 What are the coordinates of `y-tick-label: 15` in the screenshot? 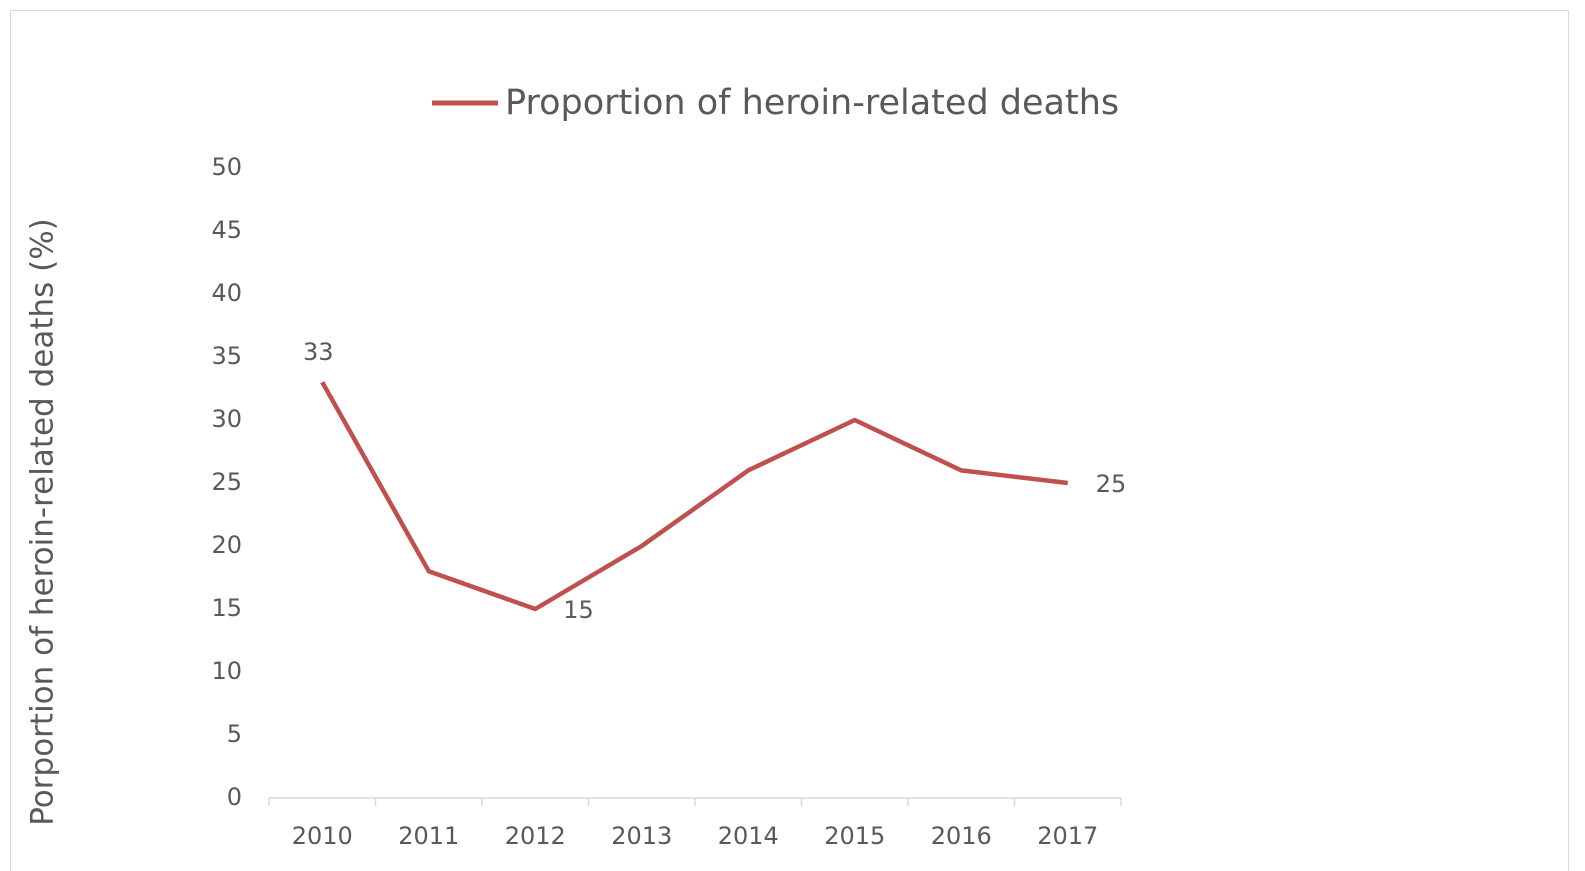 It's located at (226, 608).